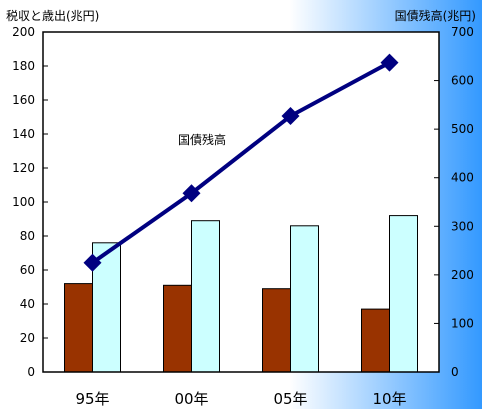 Image resolution: width=482 pixels, height=409 pixels. I want to click on category-label: 00年, so click(191, 399).